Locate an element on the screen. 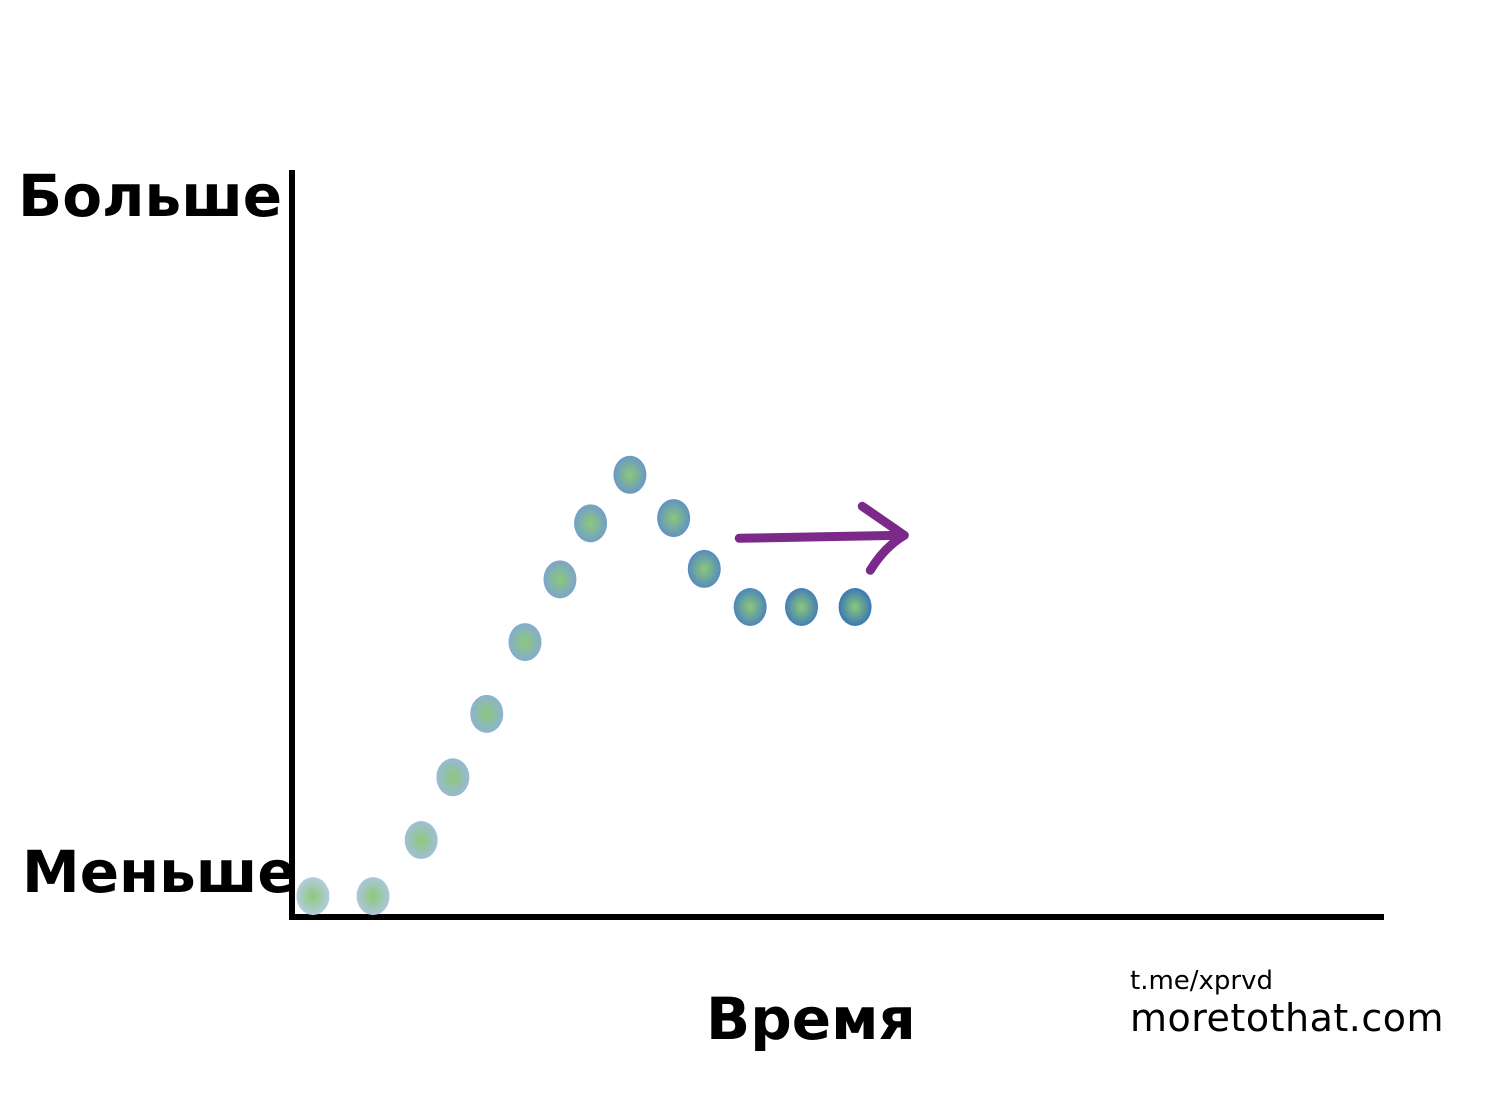 The height and width of the screenshot is (1100, 1500). site-credit: moretothat.com is located at coordinates (1287, 1018).